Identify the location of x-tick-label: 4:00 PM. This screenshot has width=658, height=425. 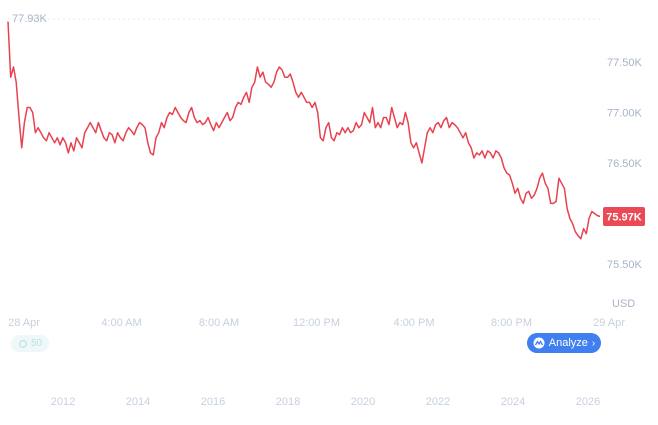
(414, 323).